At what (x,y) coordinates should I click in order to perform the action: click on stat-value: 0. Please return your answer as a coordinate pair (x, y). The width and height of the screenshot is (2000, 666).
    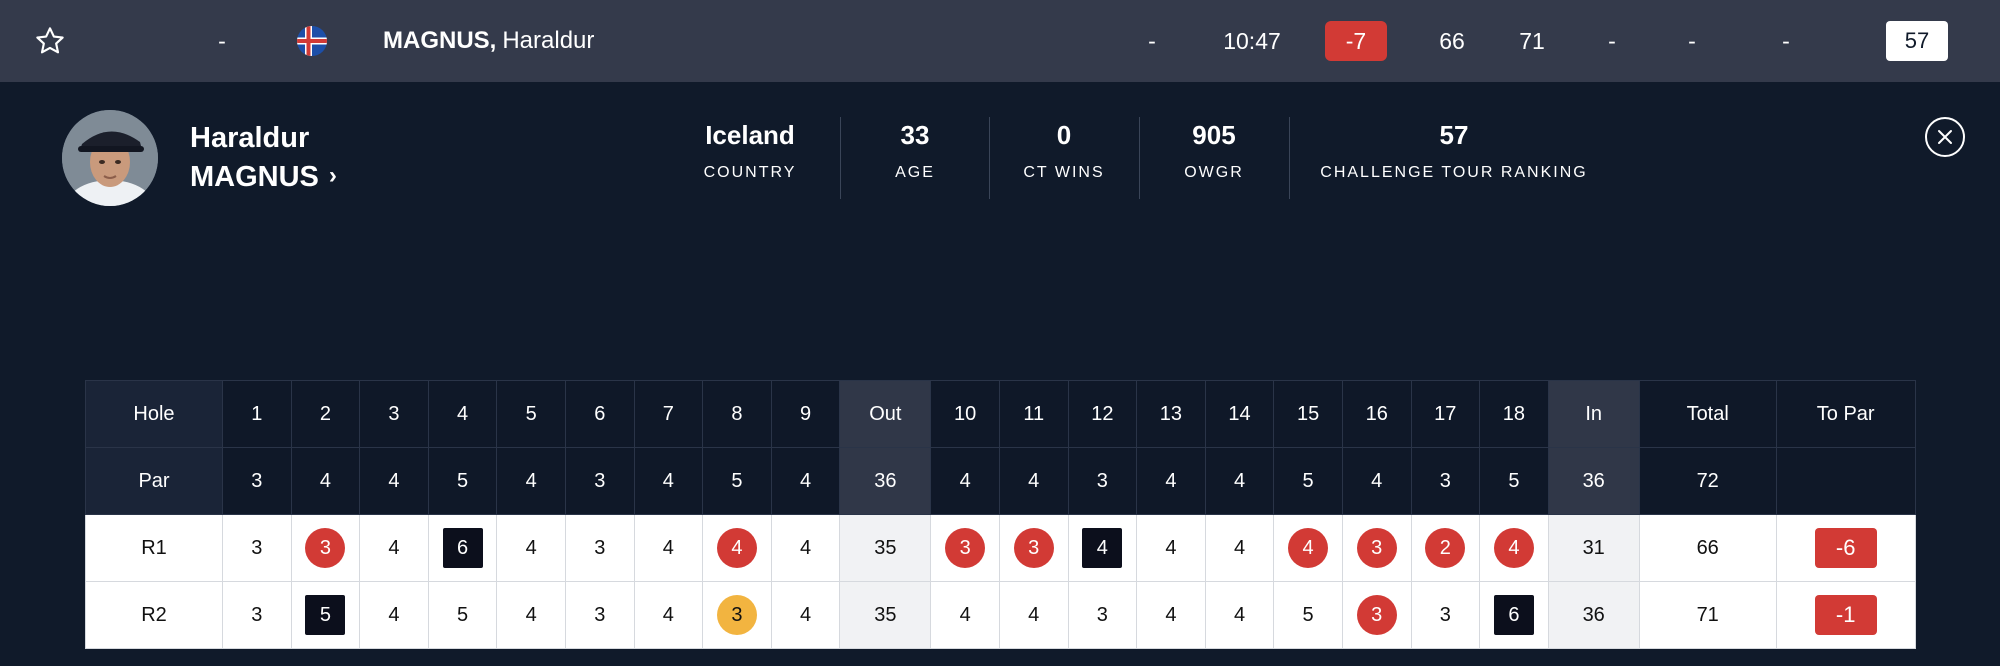
    Looking at the image, I should click on (1064, 135).